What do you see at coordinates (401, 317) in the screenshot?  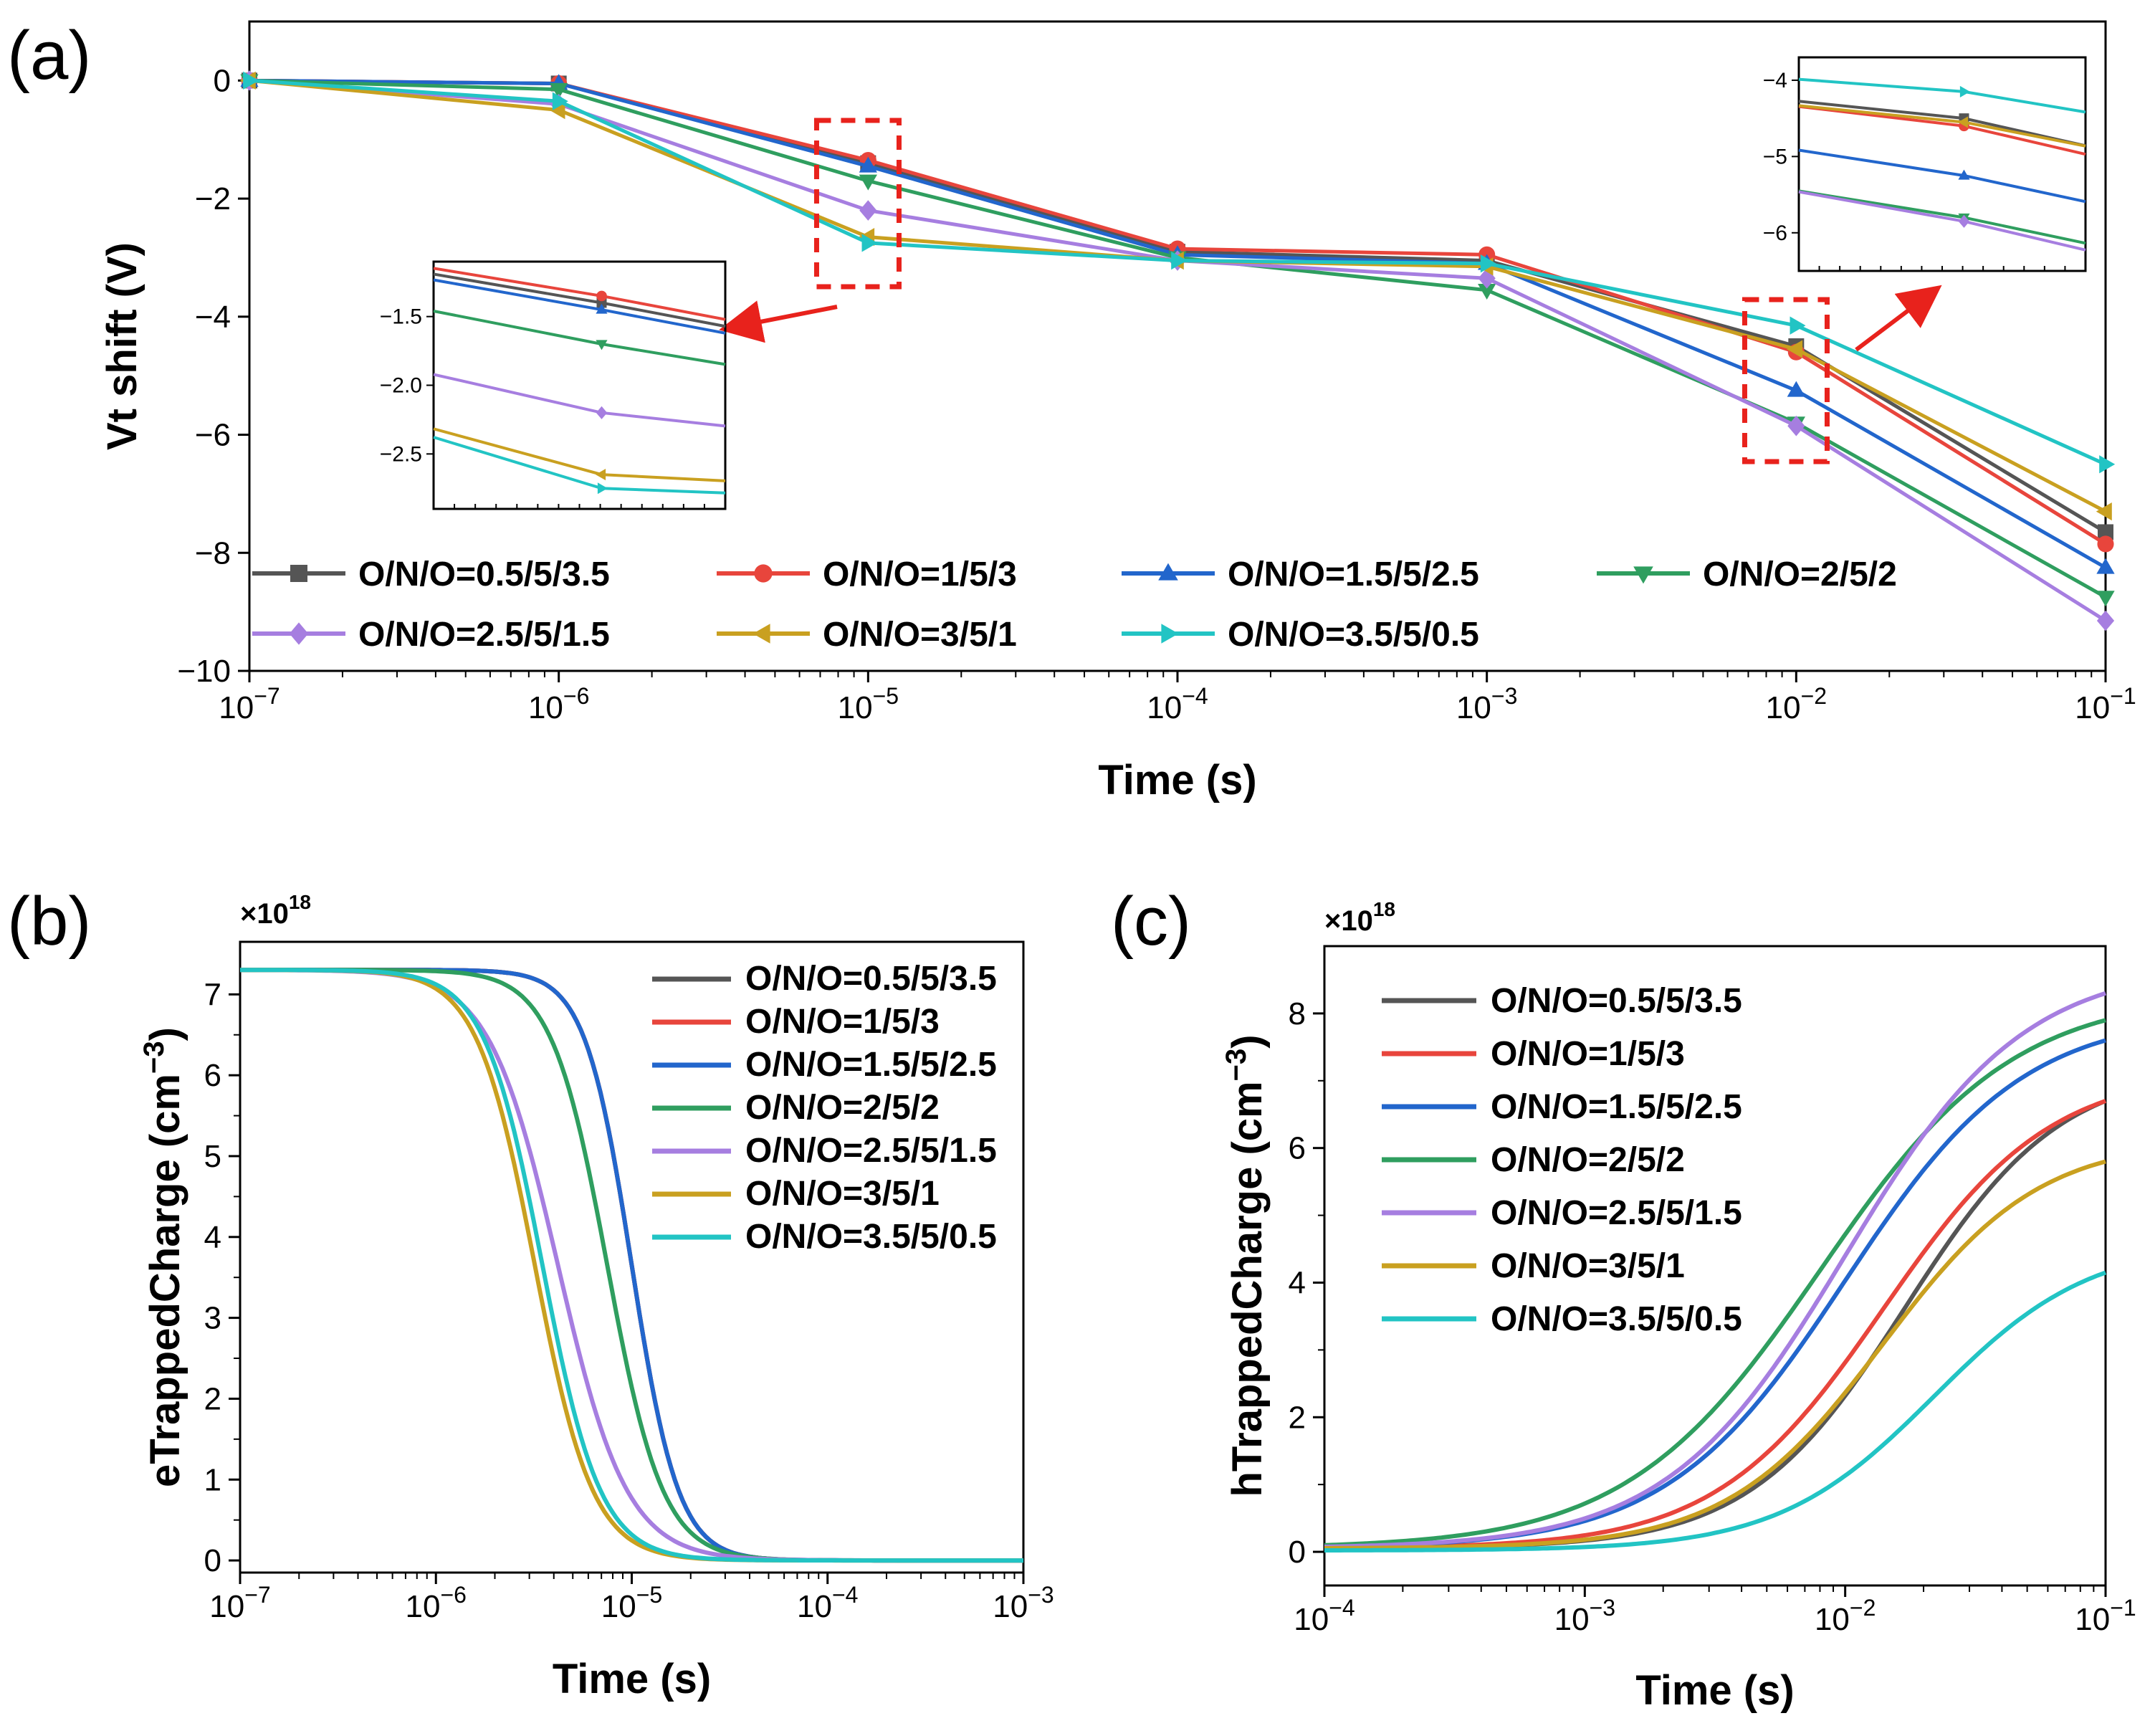 I see `inset-y-tick-label: −1.5` at bounding box center [401, 317].